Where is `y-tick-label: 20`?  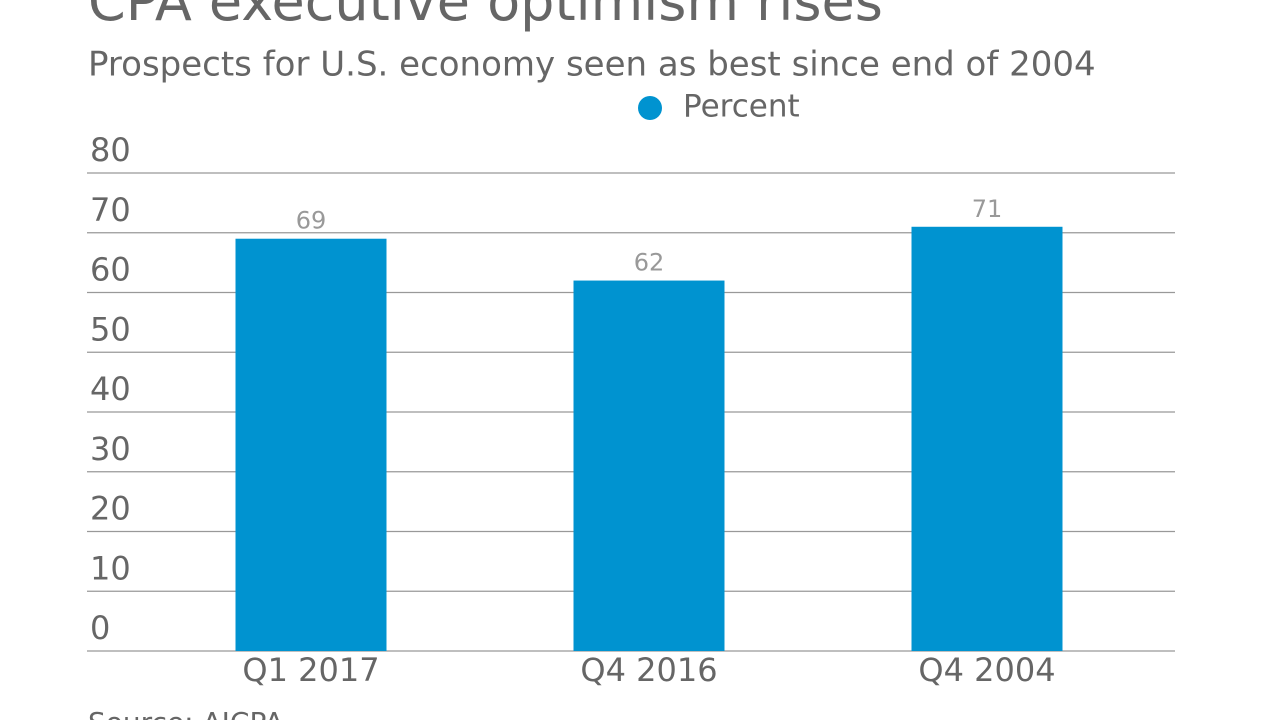
y-tick-label: 20 is located at coordinates (110, 509).